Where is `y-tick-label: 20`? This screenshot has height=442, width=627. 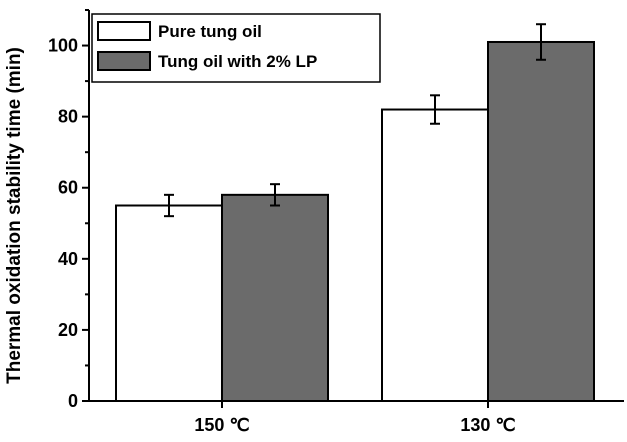
y-tick-label: 20 is located at coordinates (68, 330).